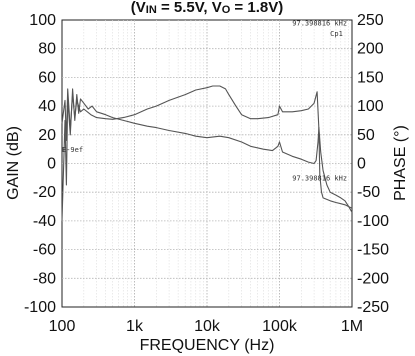  I want to click on y-left-tick-label: 40, so click(47, 106).